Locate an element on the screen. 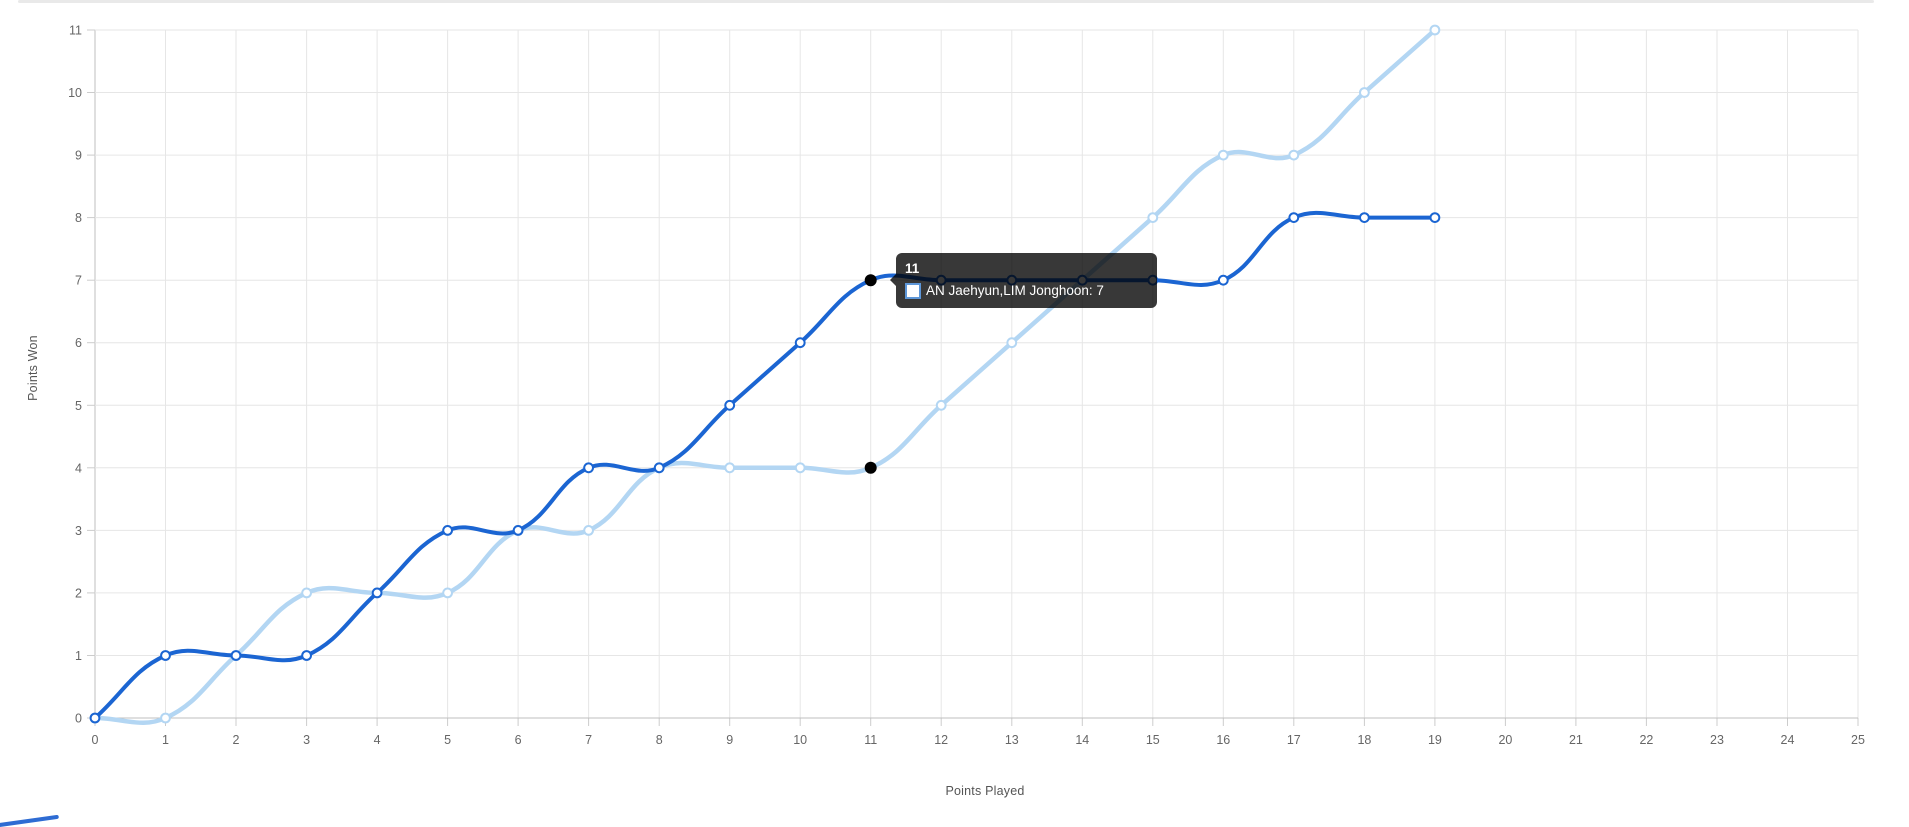 This screenshot has height=827, width=1909. x-tick-label: 1 is located at coordinates (165, 740).